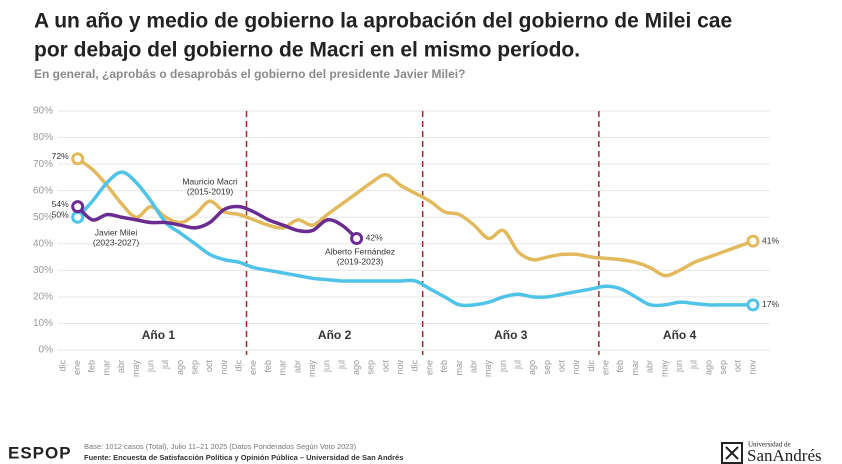 The width and height of the screenshot is (842, 464). Describe the element at coordinates (680, 335) in the screenshot. I see `year-label: Año 4` at that location.